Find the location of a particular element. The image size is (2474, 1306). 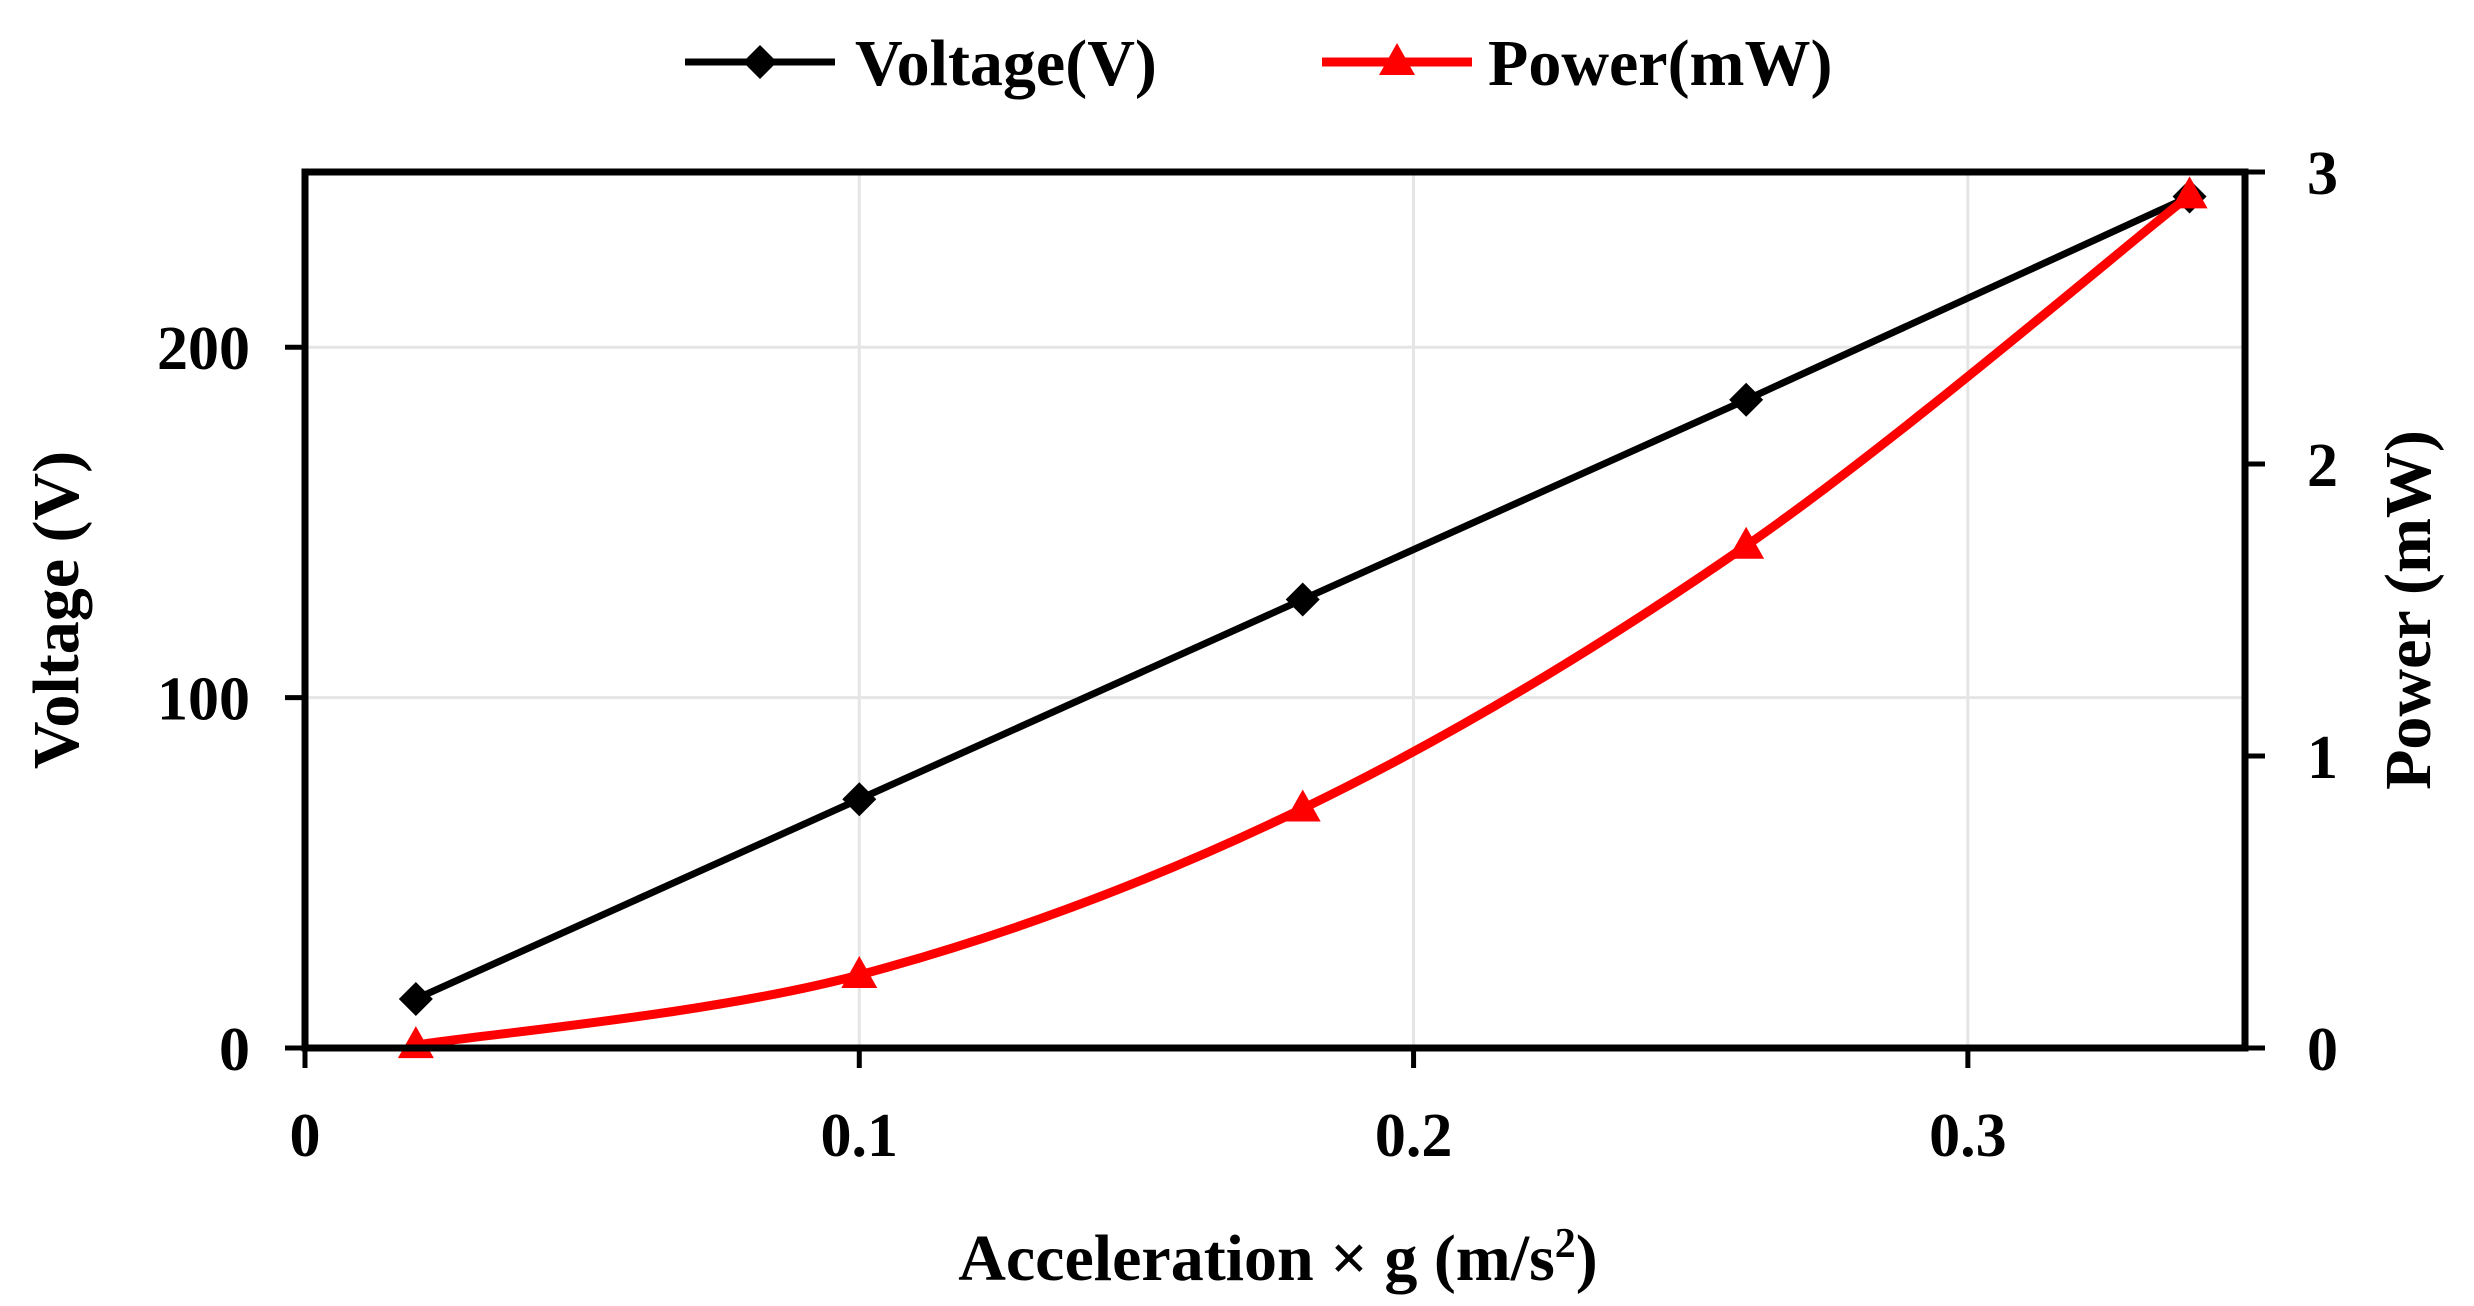

left-y-tick-label: 100 is located at coordinates (203, 700).